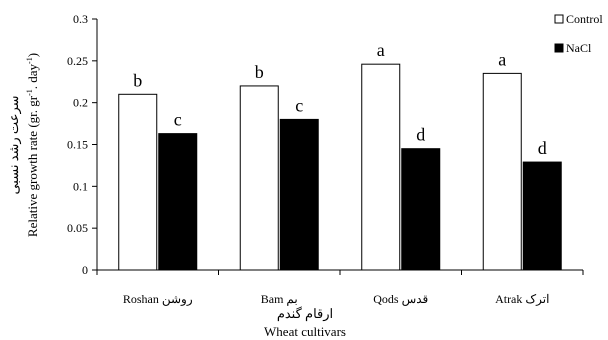 Image resolution: width=608 pixels, height=340 pixels. What do you see at coordinates (77, 228) in the screenshot?
I see `y-tick-label: 0.05` at bounding box center [77, 228].